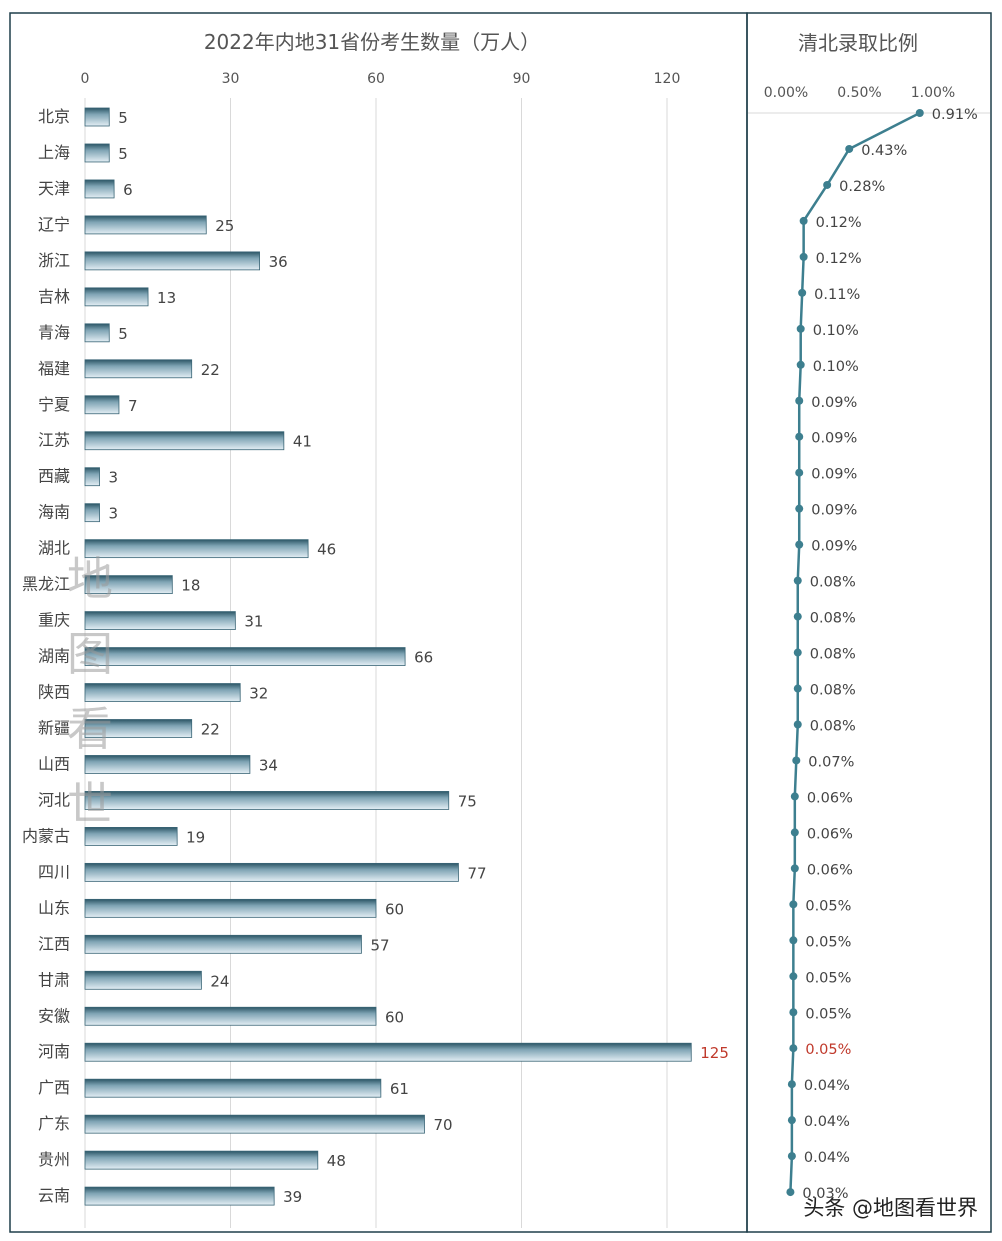 Image resolution: width=1002 pixels, height=1241 pixels. What do you see at coordinates (54, 404) in the screenshot?
I see `category-label: 宁夏` at bounding box center [54, 404].